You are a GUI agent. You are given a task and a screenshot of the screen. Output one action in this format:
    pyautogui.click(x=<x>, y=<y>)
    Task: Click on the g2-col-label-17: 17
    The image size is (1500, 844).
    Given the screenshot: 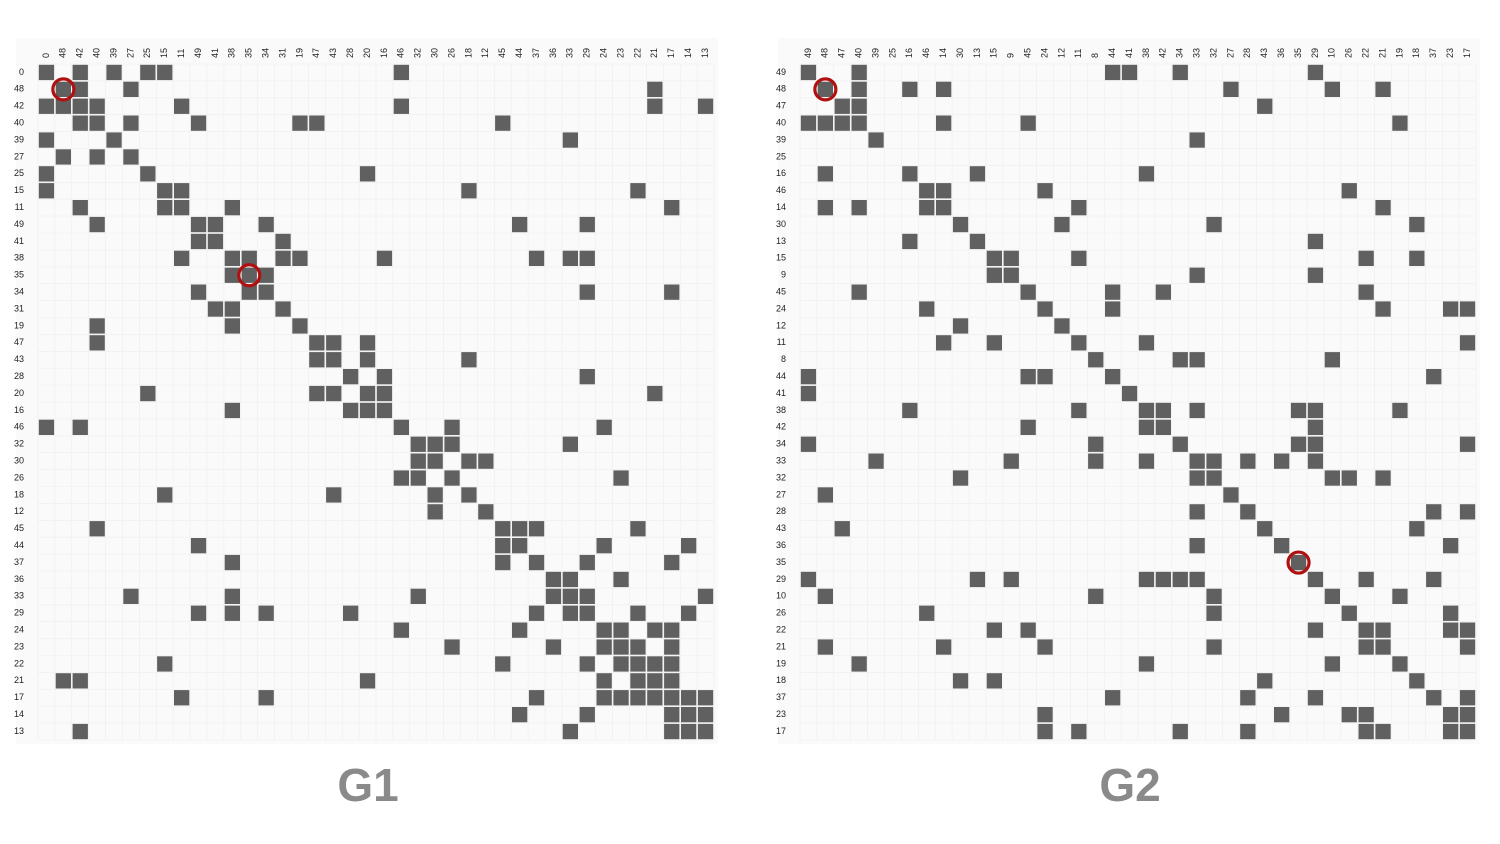 What is the action you would take?
    pyautogui.click(x=1467, y=53)
    